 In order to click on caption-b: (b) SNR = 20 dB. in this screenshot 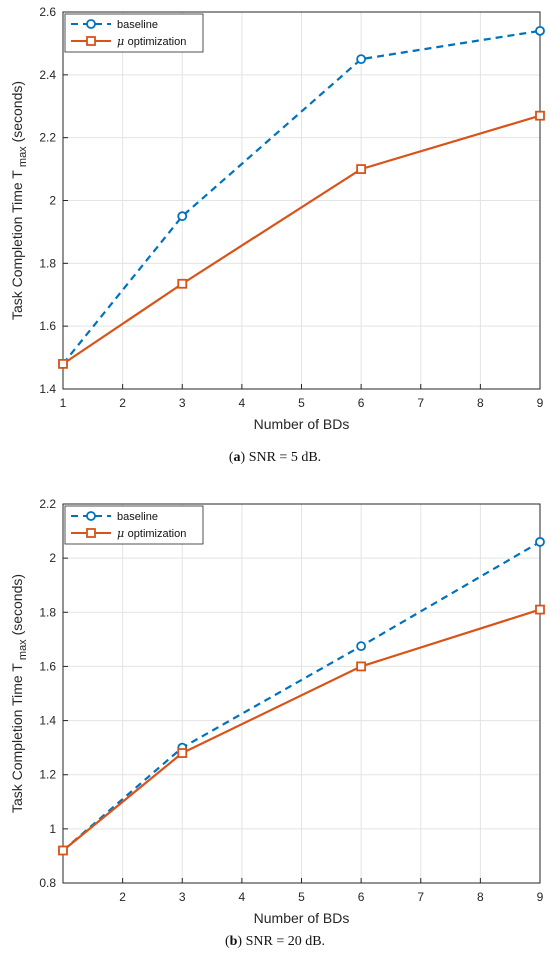, I will do `click(275, 941)`.